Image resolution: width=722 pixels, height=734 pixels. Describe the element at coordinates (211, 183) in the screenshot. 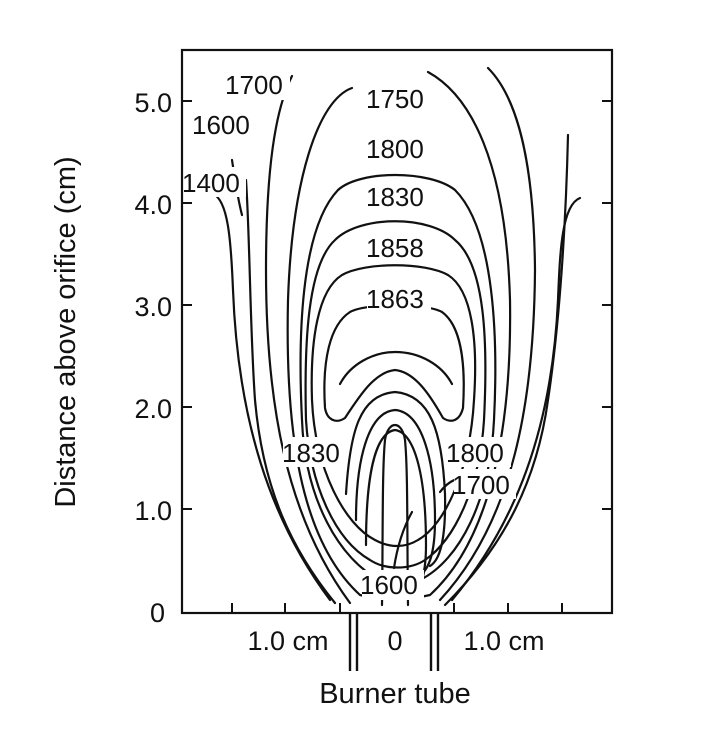

I see `contour-label: 1400` at that location.